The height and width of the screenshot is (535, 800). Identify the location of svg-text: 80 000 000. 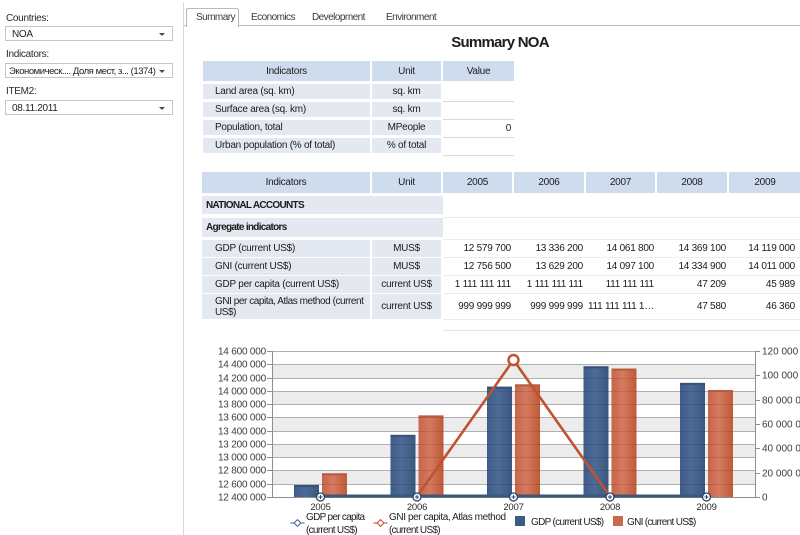
(781, 401).